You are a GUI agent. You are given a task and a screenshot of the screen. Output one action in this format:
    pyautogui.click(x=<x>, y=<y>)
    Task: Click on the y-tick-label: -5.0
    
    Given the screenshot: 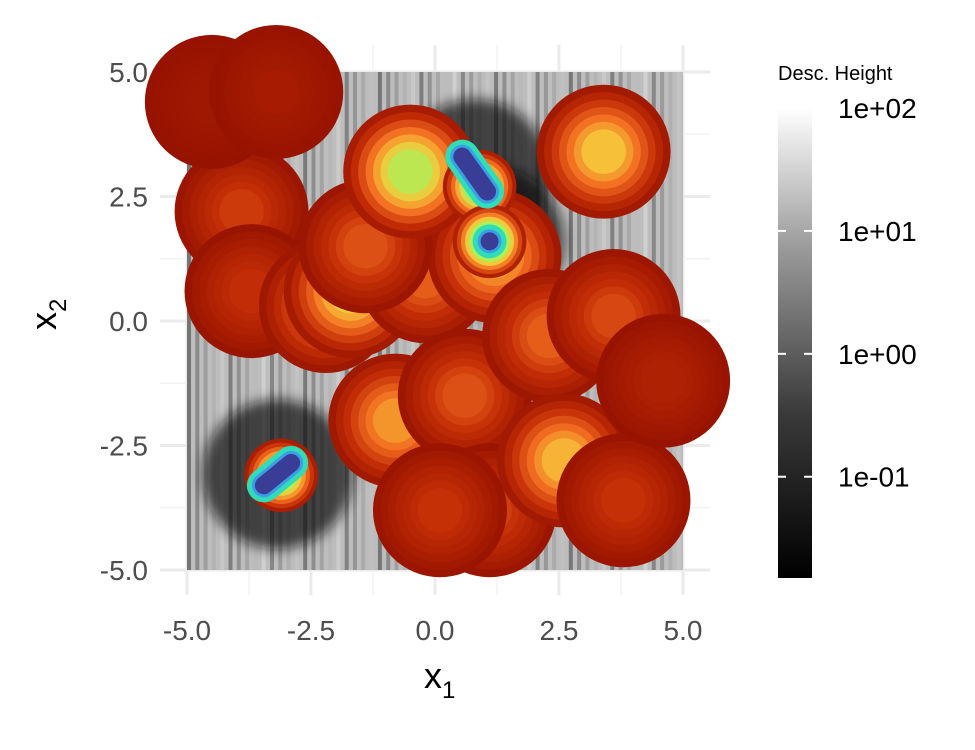 What is the action you would take?
    pyautogui.click(x=124, y=570)
    